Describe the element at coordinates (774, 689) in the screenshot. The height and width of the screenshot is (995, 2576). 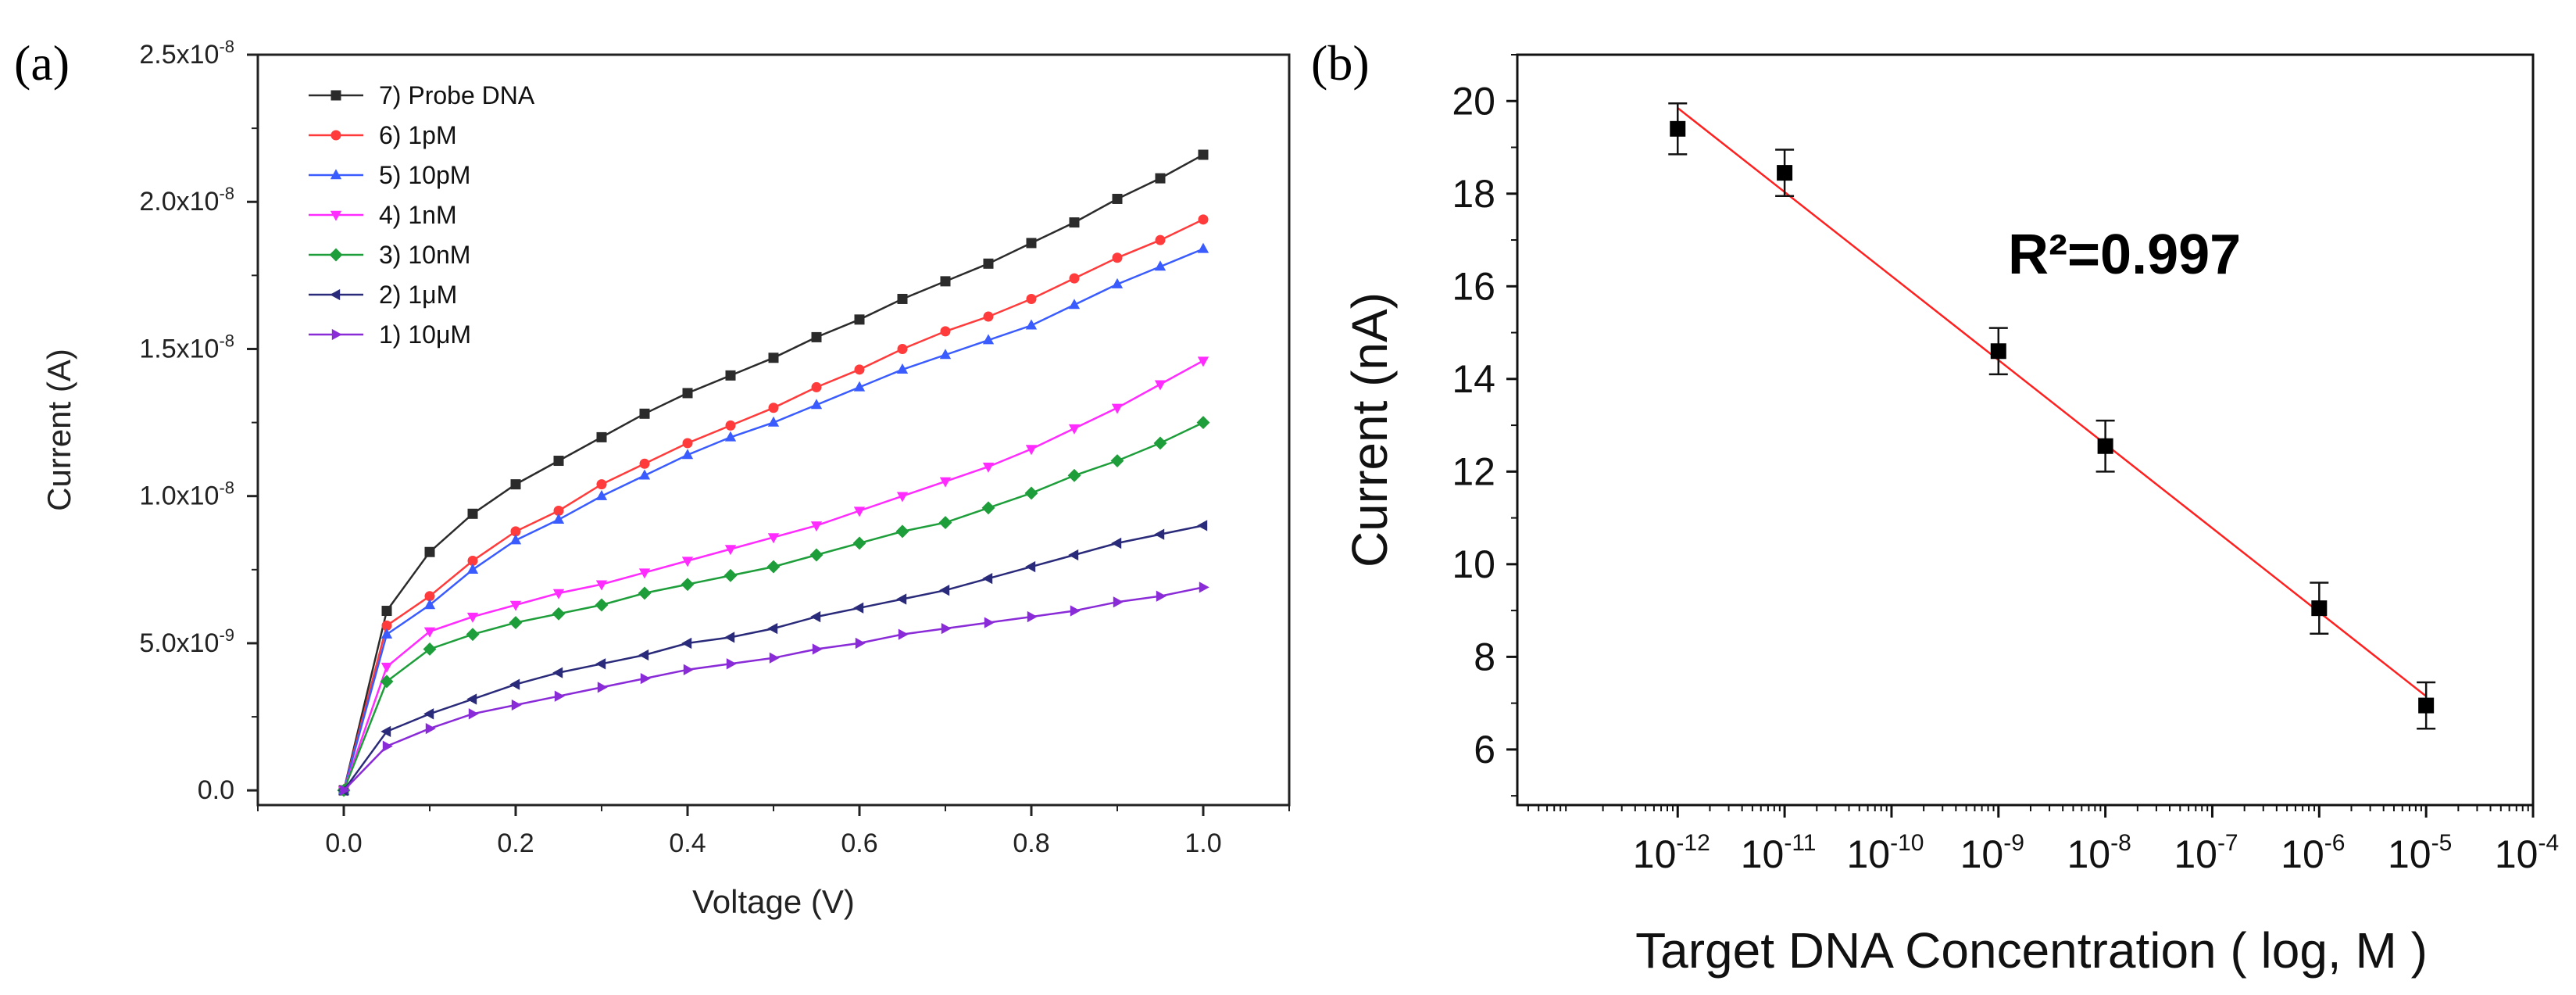
I see `series-1-10-m` at that location.